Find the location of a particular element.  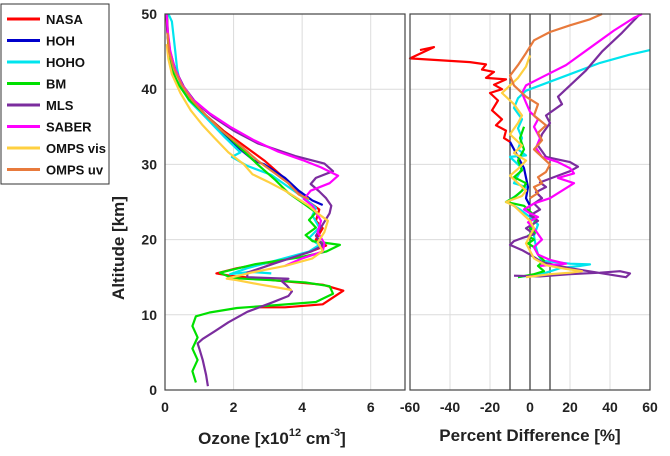

legend-entry-nasa: NASA is located at coordinates (64, 19).